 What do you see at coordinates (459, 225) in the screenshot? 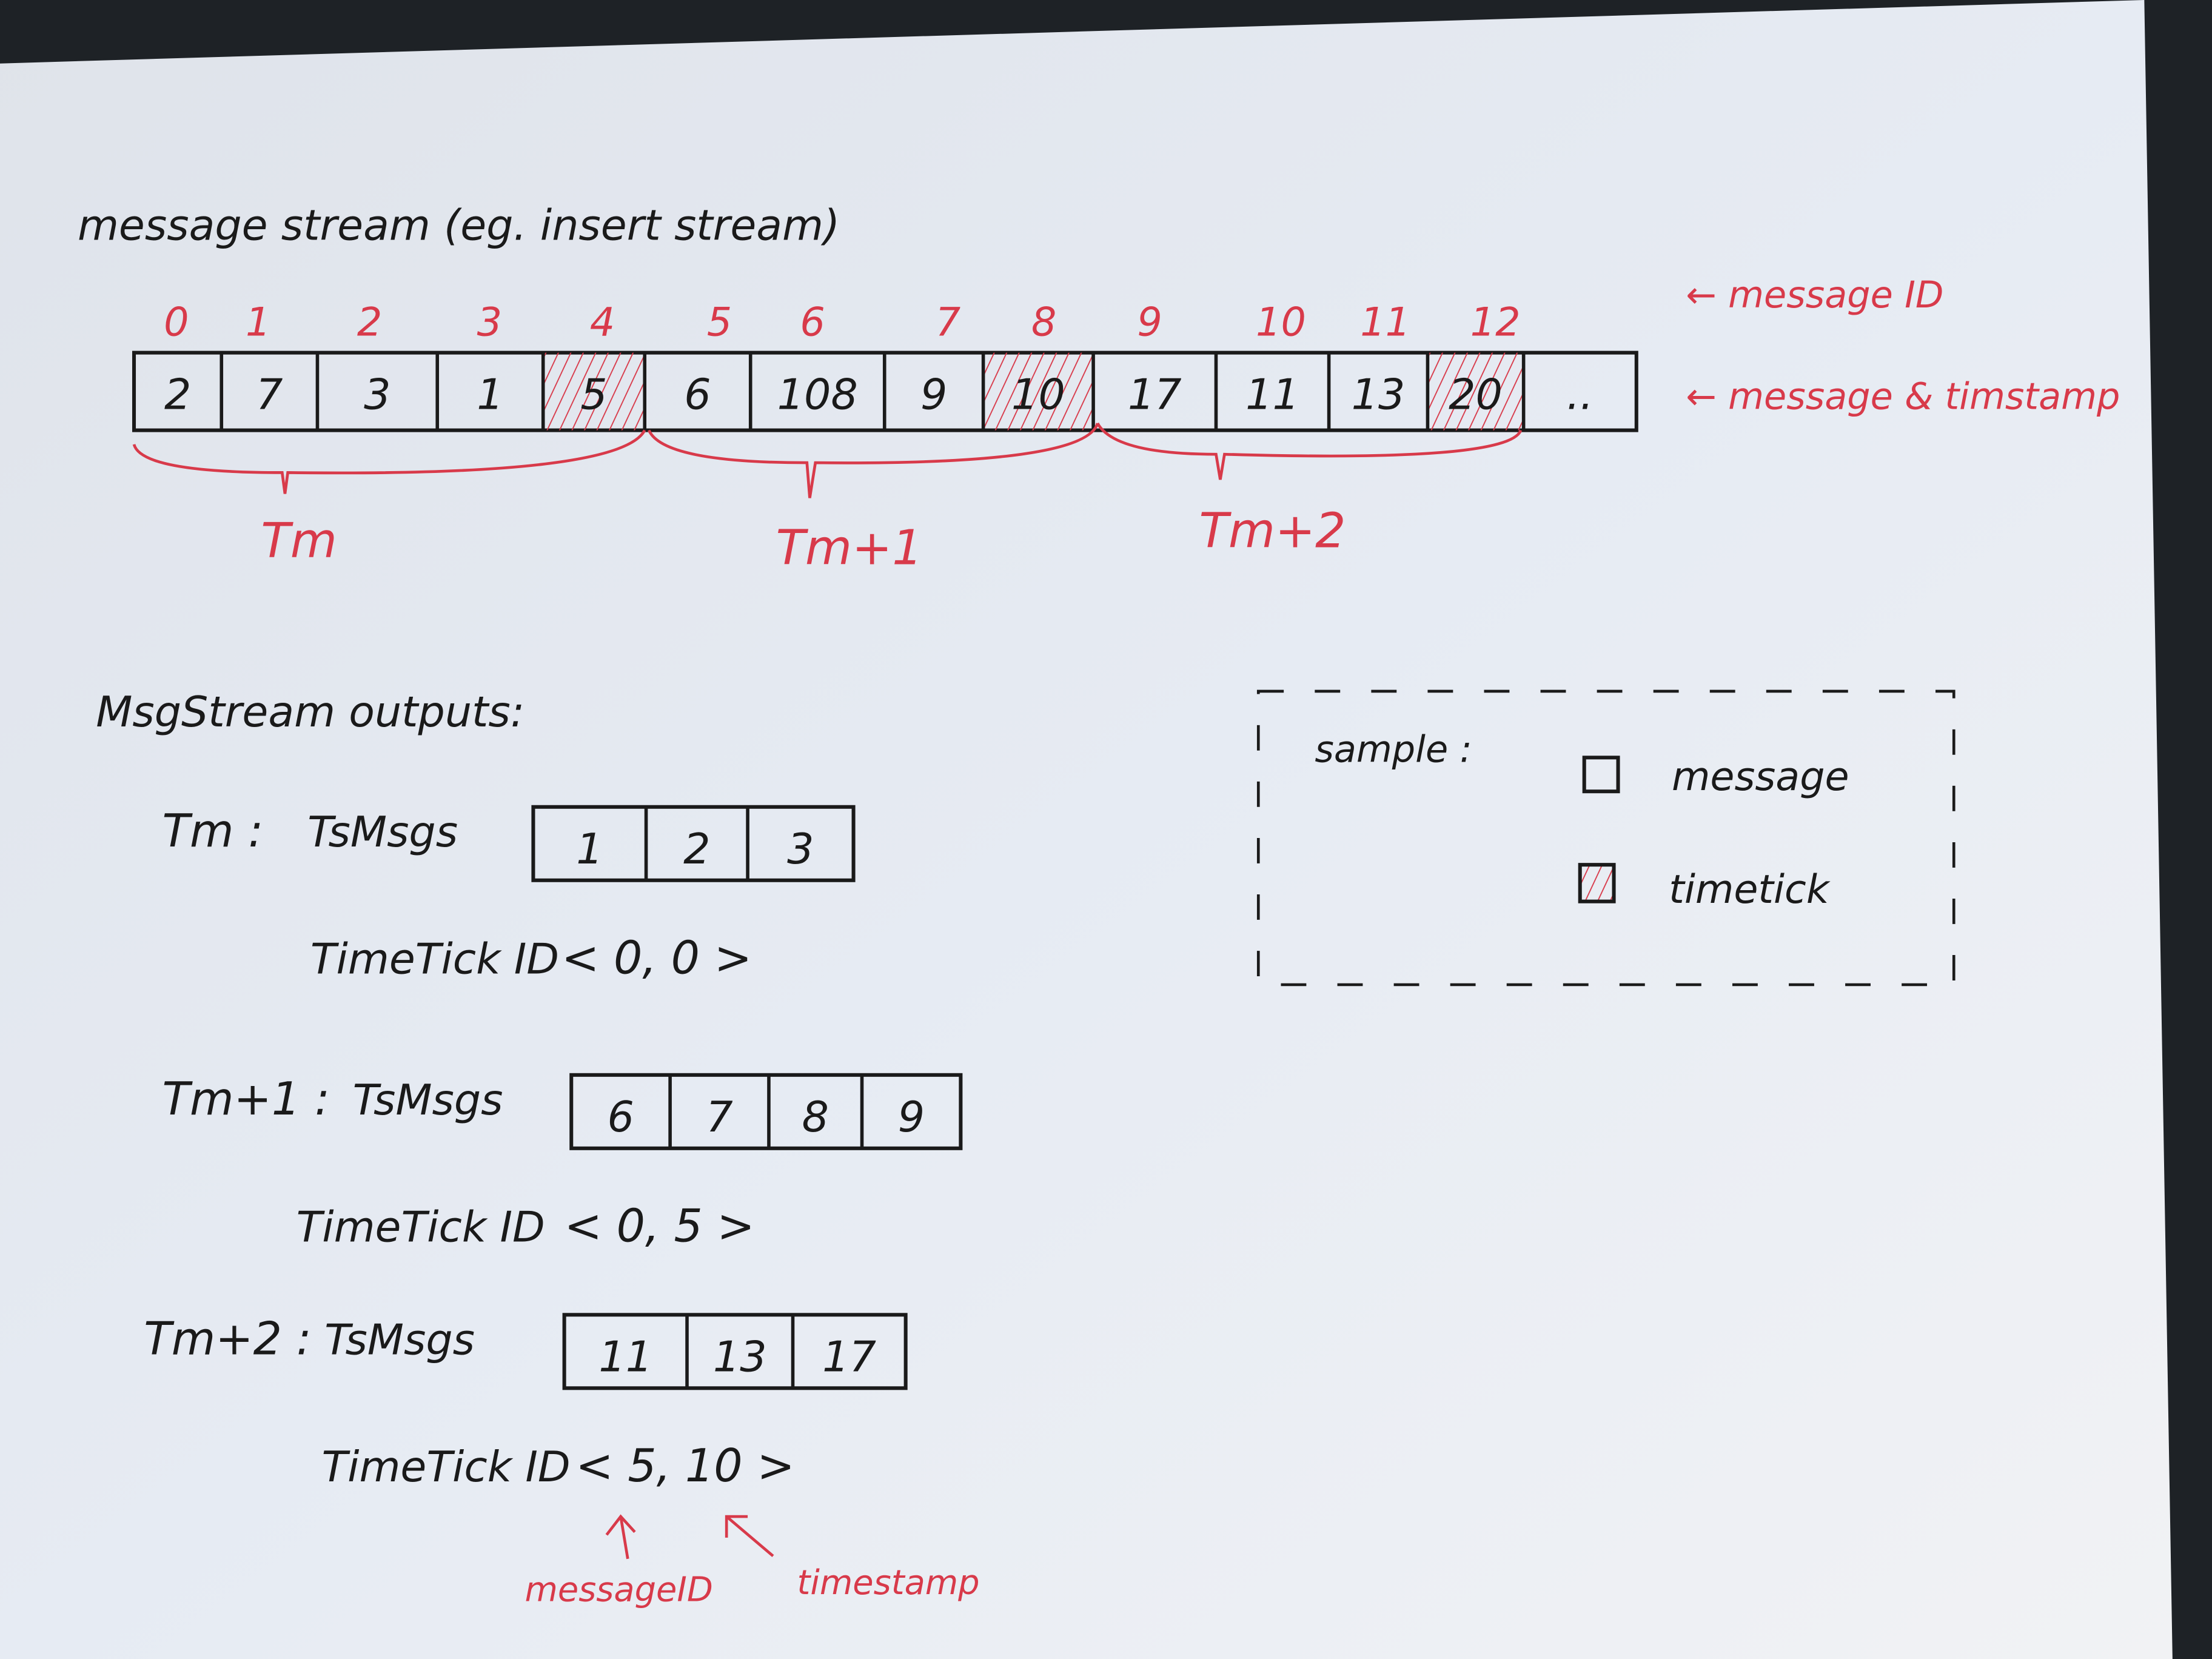
I see `stream-title: message stream (eg. insert stream)` at bounding box center [459, 225].